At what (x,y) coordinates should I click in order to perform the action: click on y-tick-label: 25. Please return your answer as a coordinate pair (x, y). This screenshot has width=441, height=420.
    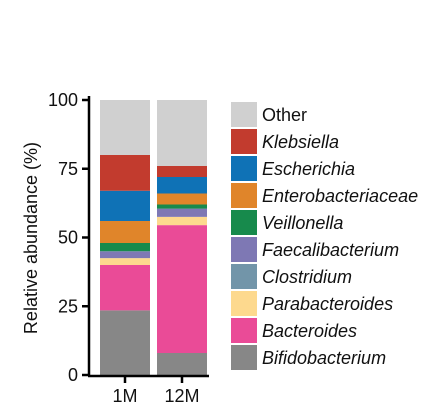
    Looking at the image, I should click on (68, 306).